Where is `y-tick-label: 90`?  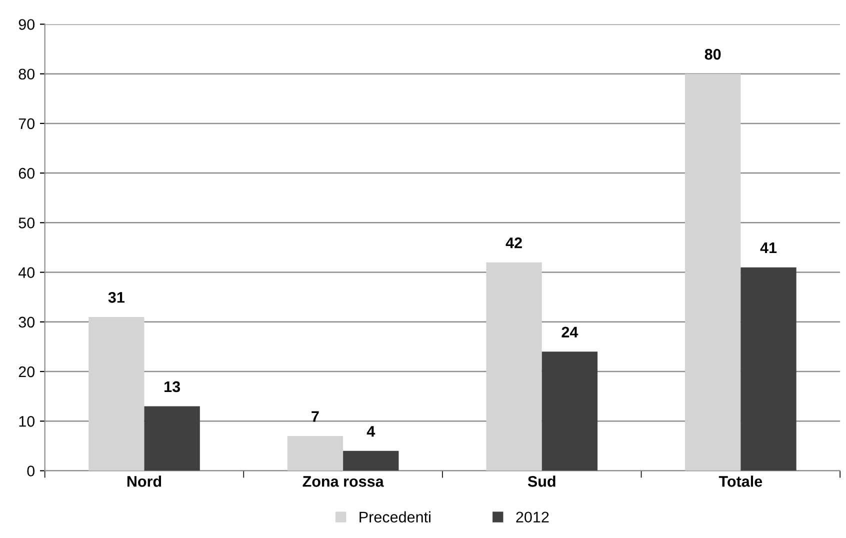
y-tick-label: 90 is located at coordinates (26, 24).